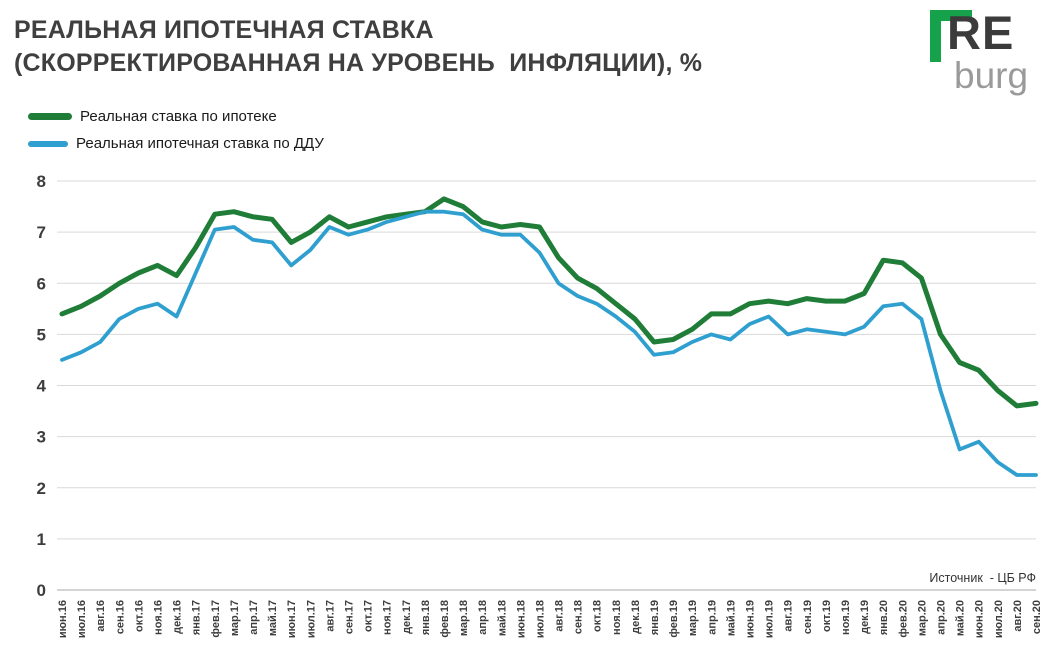 The height and width of the screenshot is (666, 1052). I want to click on x-tick-label: июн.17, so click(292, 619).